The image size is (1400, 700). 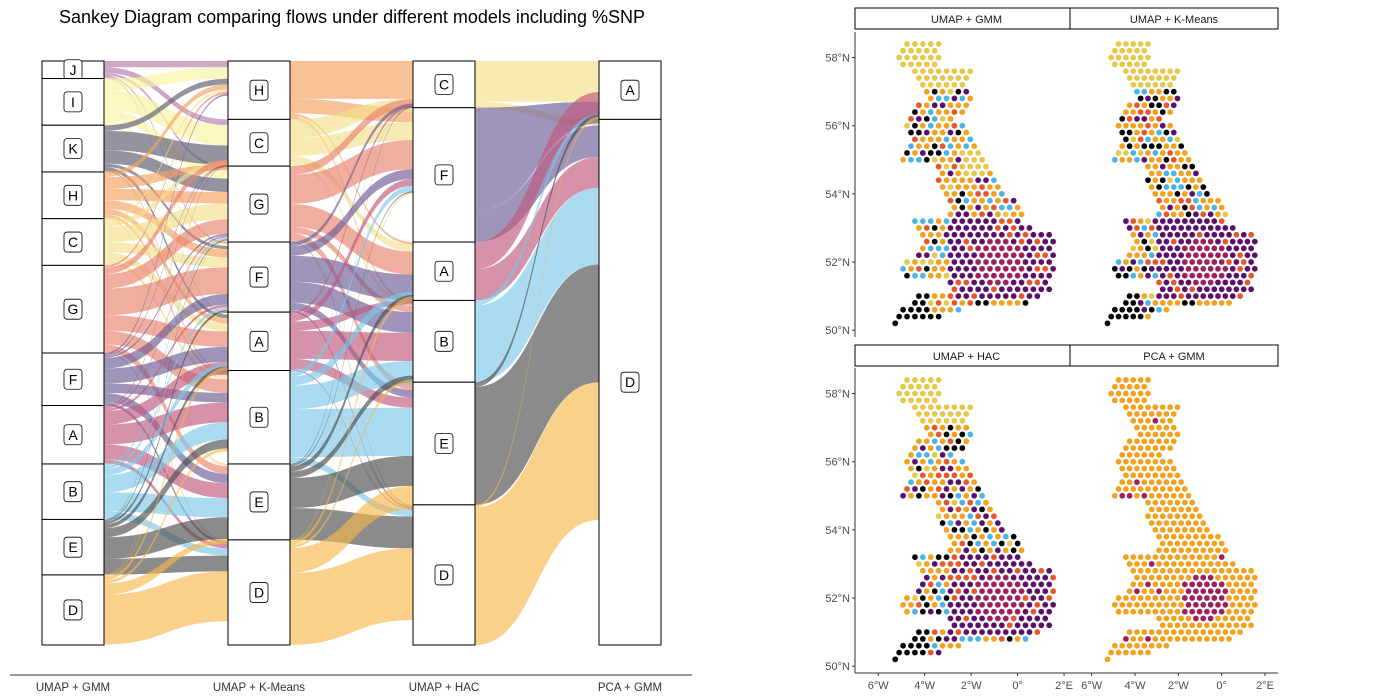 I want to click on flow-0-C-to-C, so click(x=166, y=193).